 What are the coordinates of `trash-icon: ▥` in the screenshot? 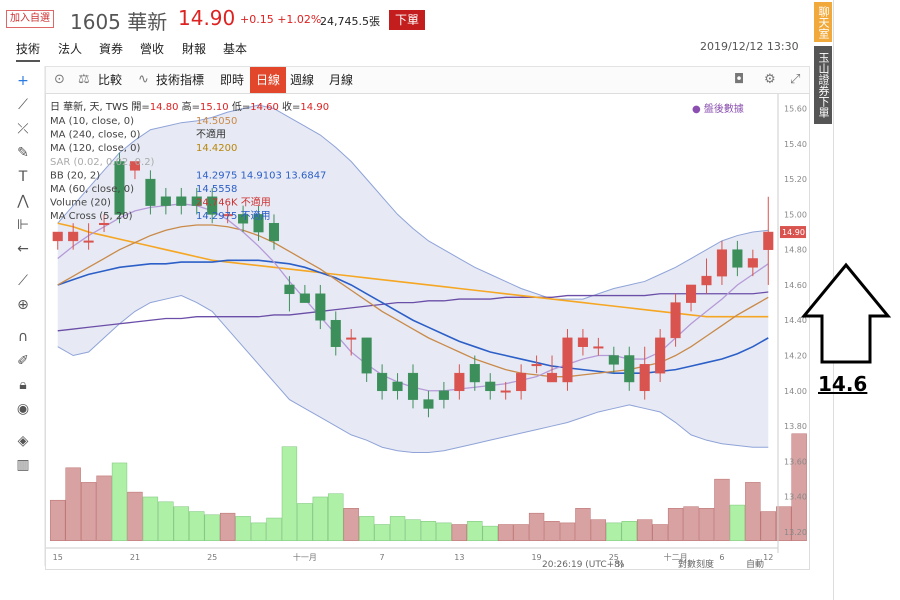 It's located at (23, 465).